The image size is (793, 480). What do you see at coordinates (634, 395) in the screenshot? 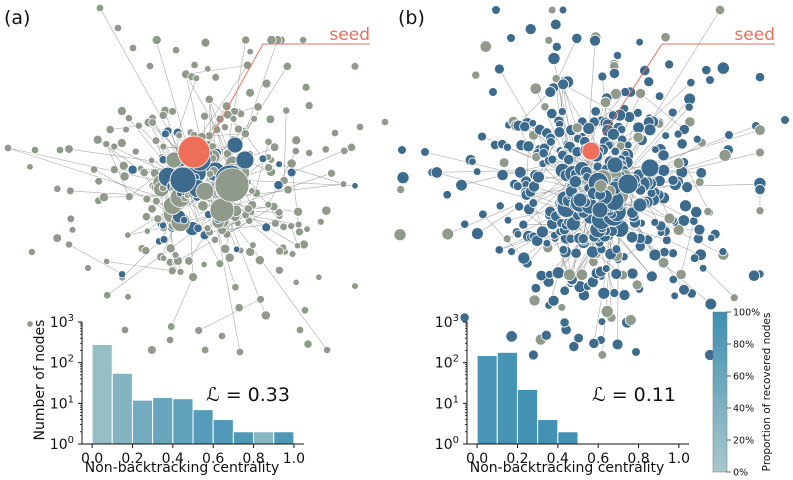
I see `l-value-b: ℒ = 0.11` at bounding box center [634, 395].